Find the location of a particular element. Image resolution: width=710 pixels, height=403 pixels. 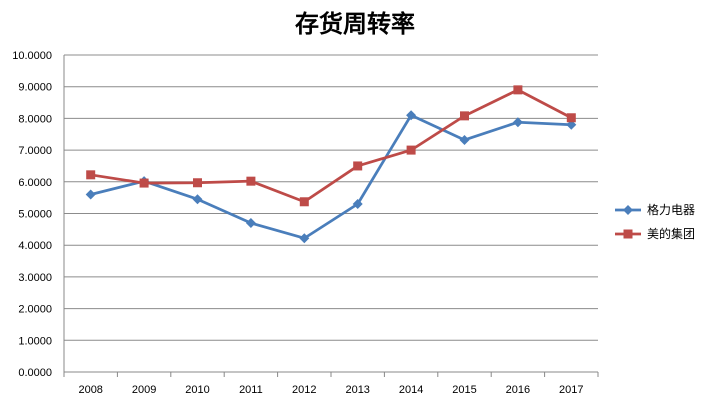

x-tick-label: 2008 is located at coordinates (90, 390).